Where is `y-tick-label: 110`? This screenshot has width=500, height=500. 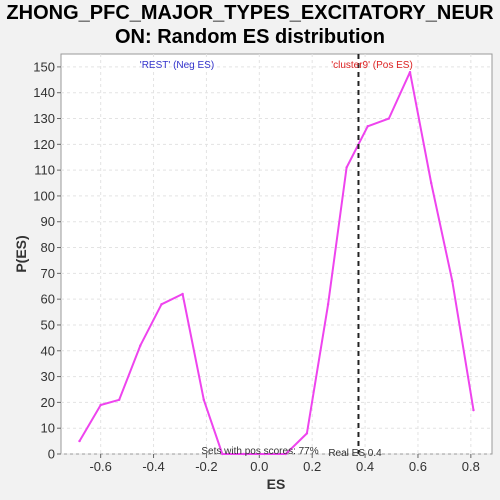 y-tick-label: 110 is located at coordinates (44, 170).